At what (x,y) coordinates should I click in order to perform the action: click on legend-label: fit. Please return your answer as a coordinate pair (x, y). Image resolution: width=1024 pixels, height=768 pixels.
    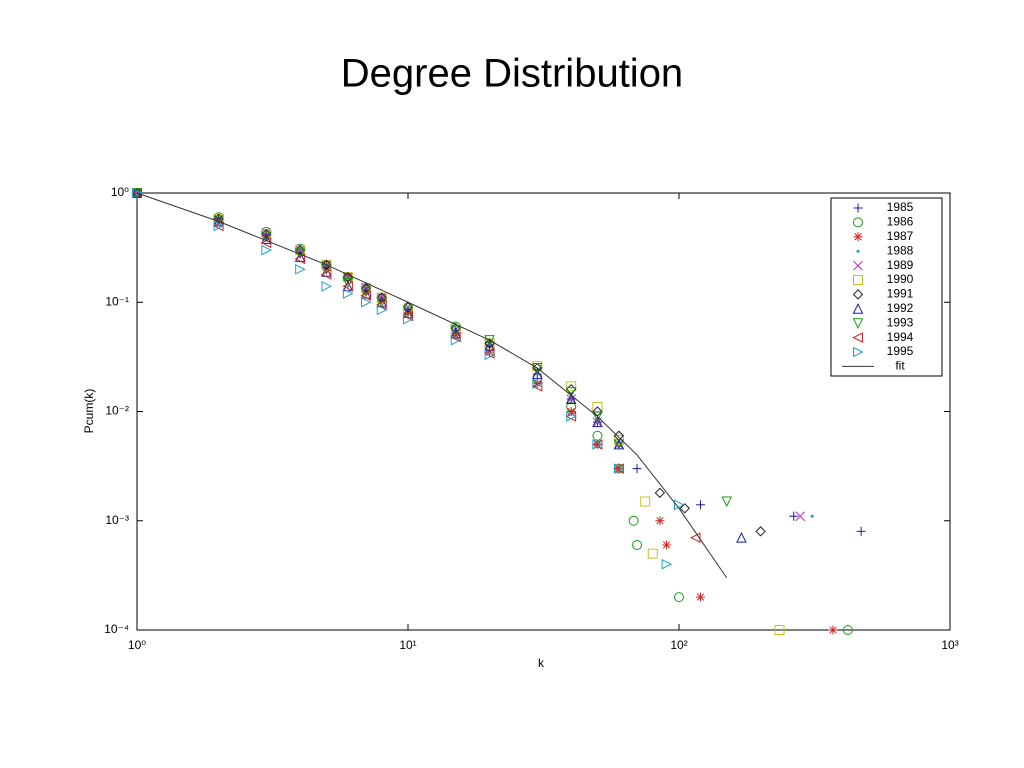
    Looking at the image, I should click on (900, 366).